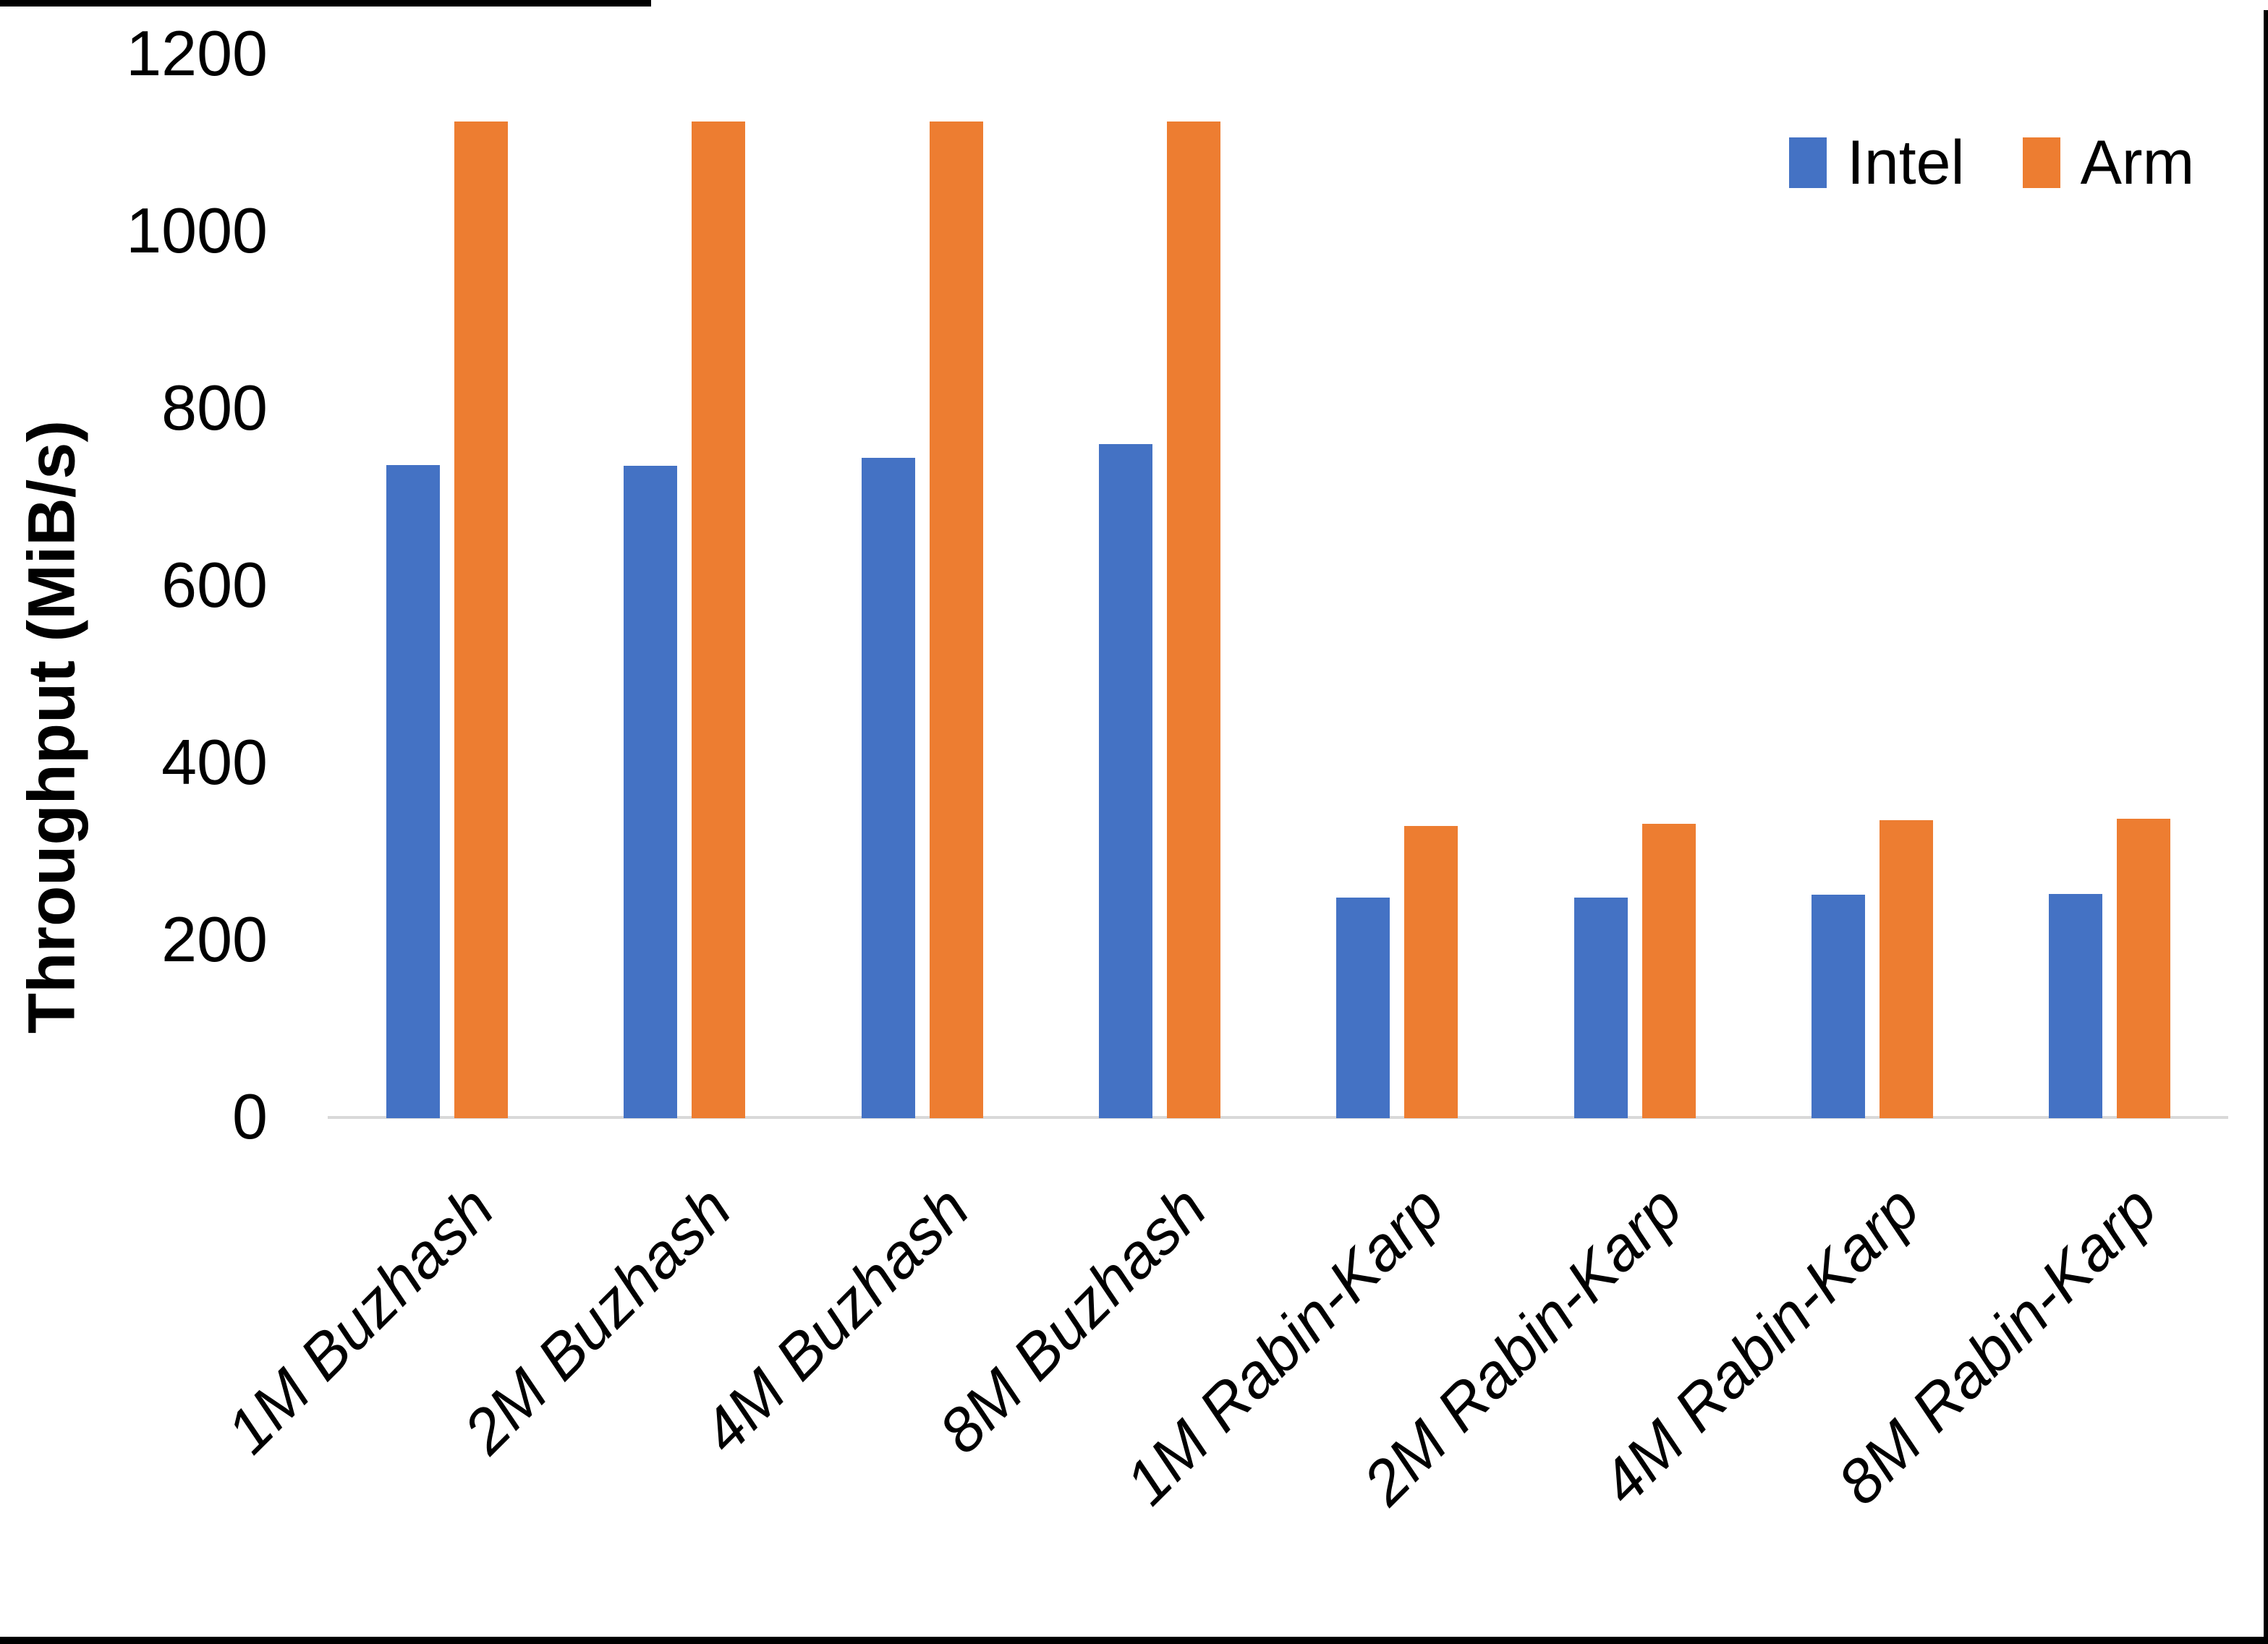 The width and height of the screenshot is (2268, 1644). What do you see at coordinates (1601, 1008) in the screenshot?
I see `bar-intel-2m-rabin-karp` at bounding box center [1601, 1008].